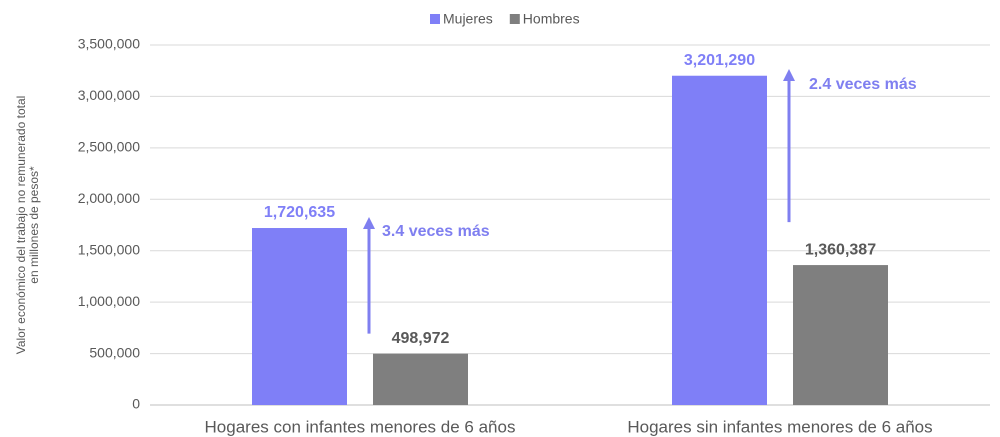 The image size is (1000, 437). I want to click on data-label: 1,360,387, so click(840, 249).